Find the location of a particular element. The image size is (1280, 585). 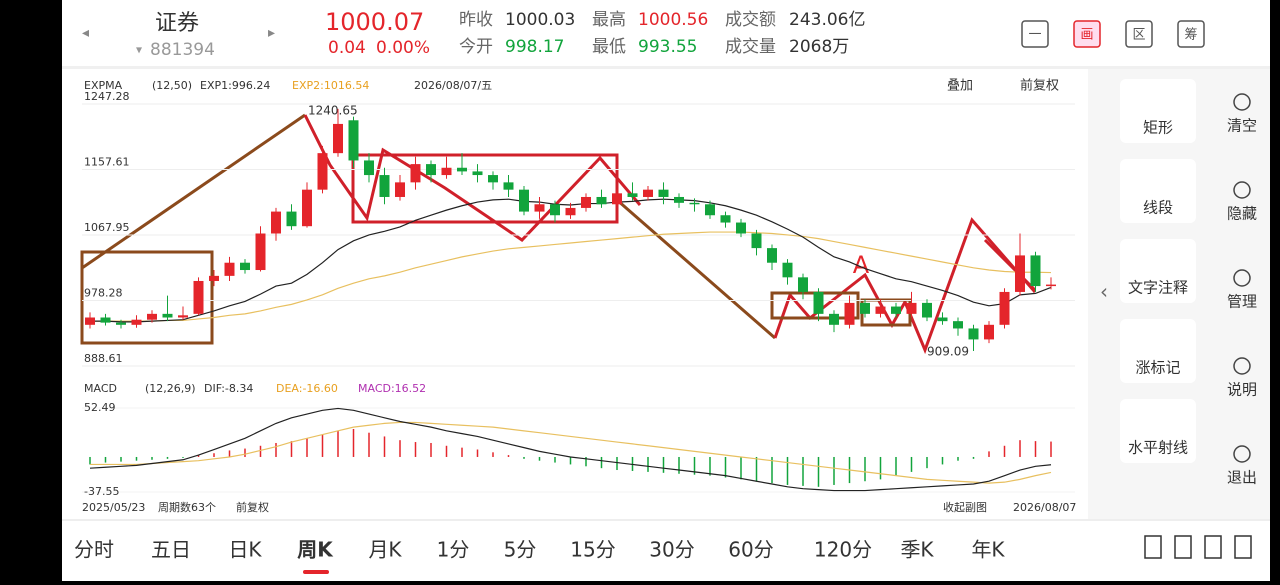

stat-label: 今开 is located at coordinates (476, 47).